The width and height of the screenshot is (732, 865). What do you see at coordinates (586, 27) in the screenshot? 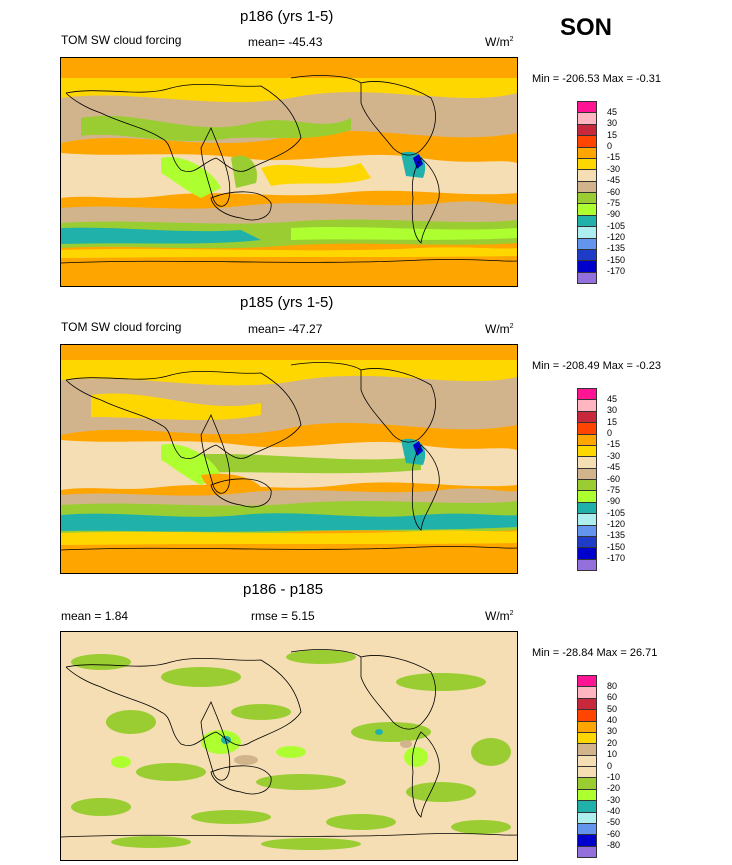
I see `season-label: SON` at bounding box center [586, 27].